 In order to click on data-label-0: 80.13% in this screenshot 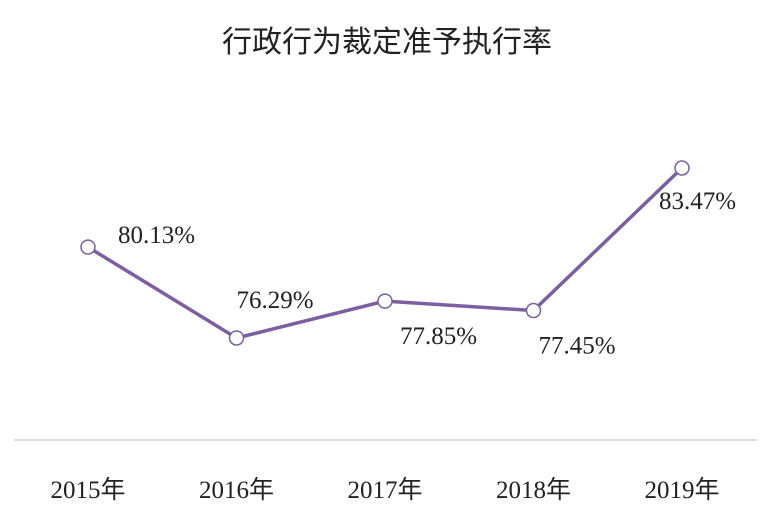, I will do `click(156, 235)`.